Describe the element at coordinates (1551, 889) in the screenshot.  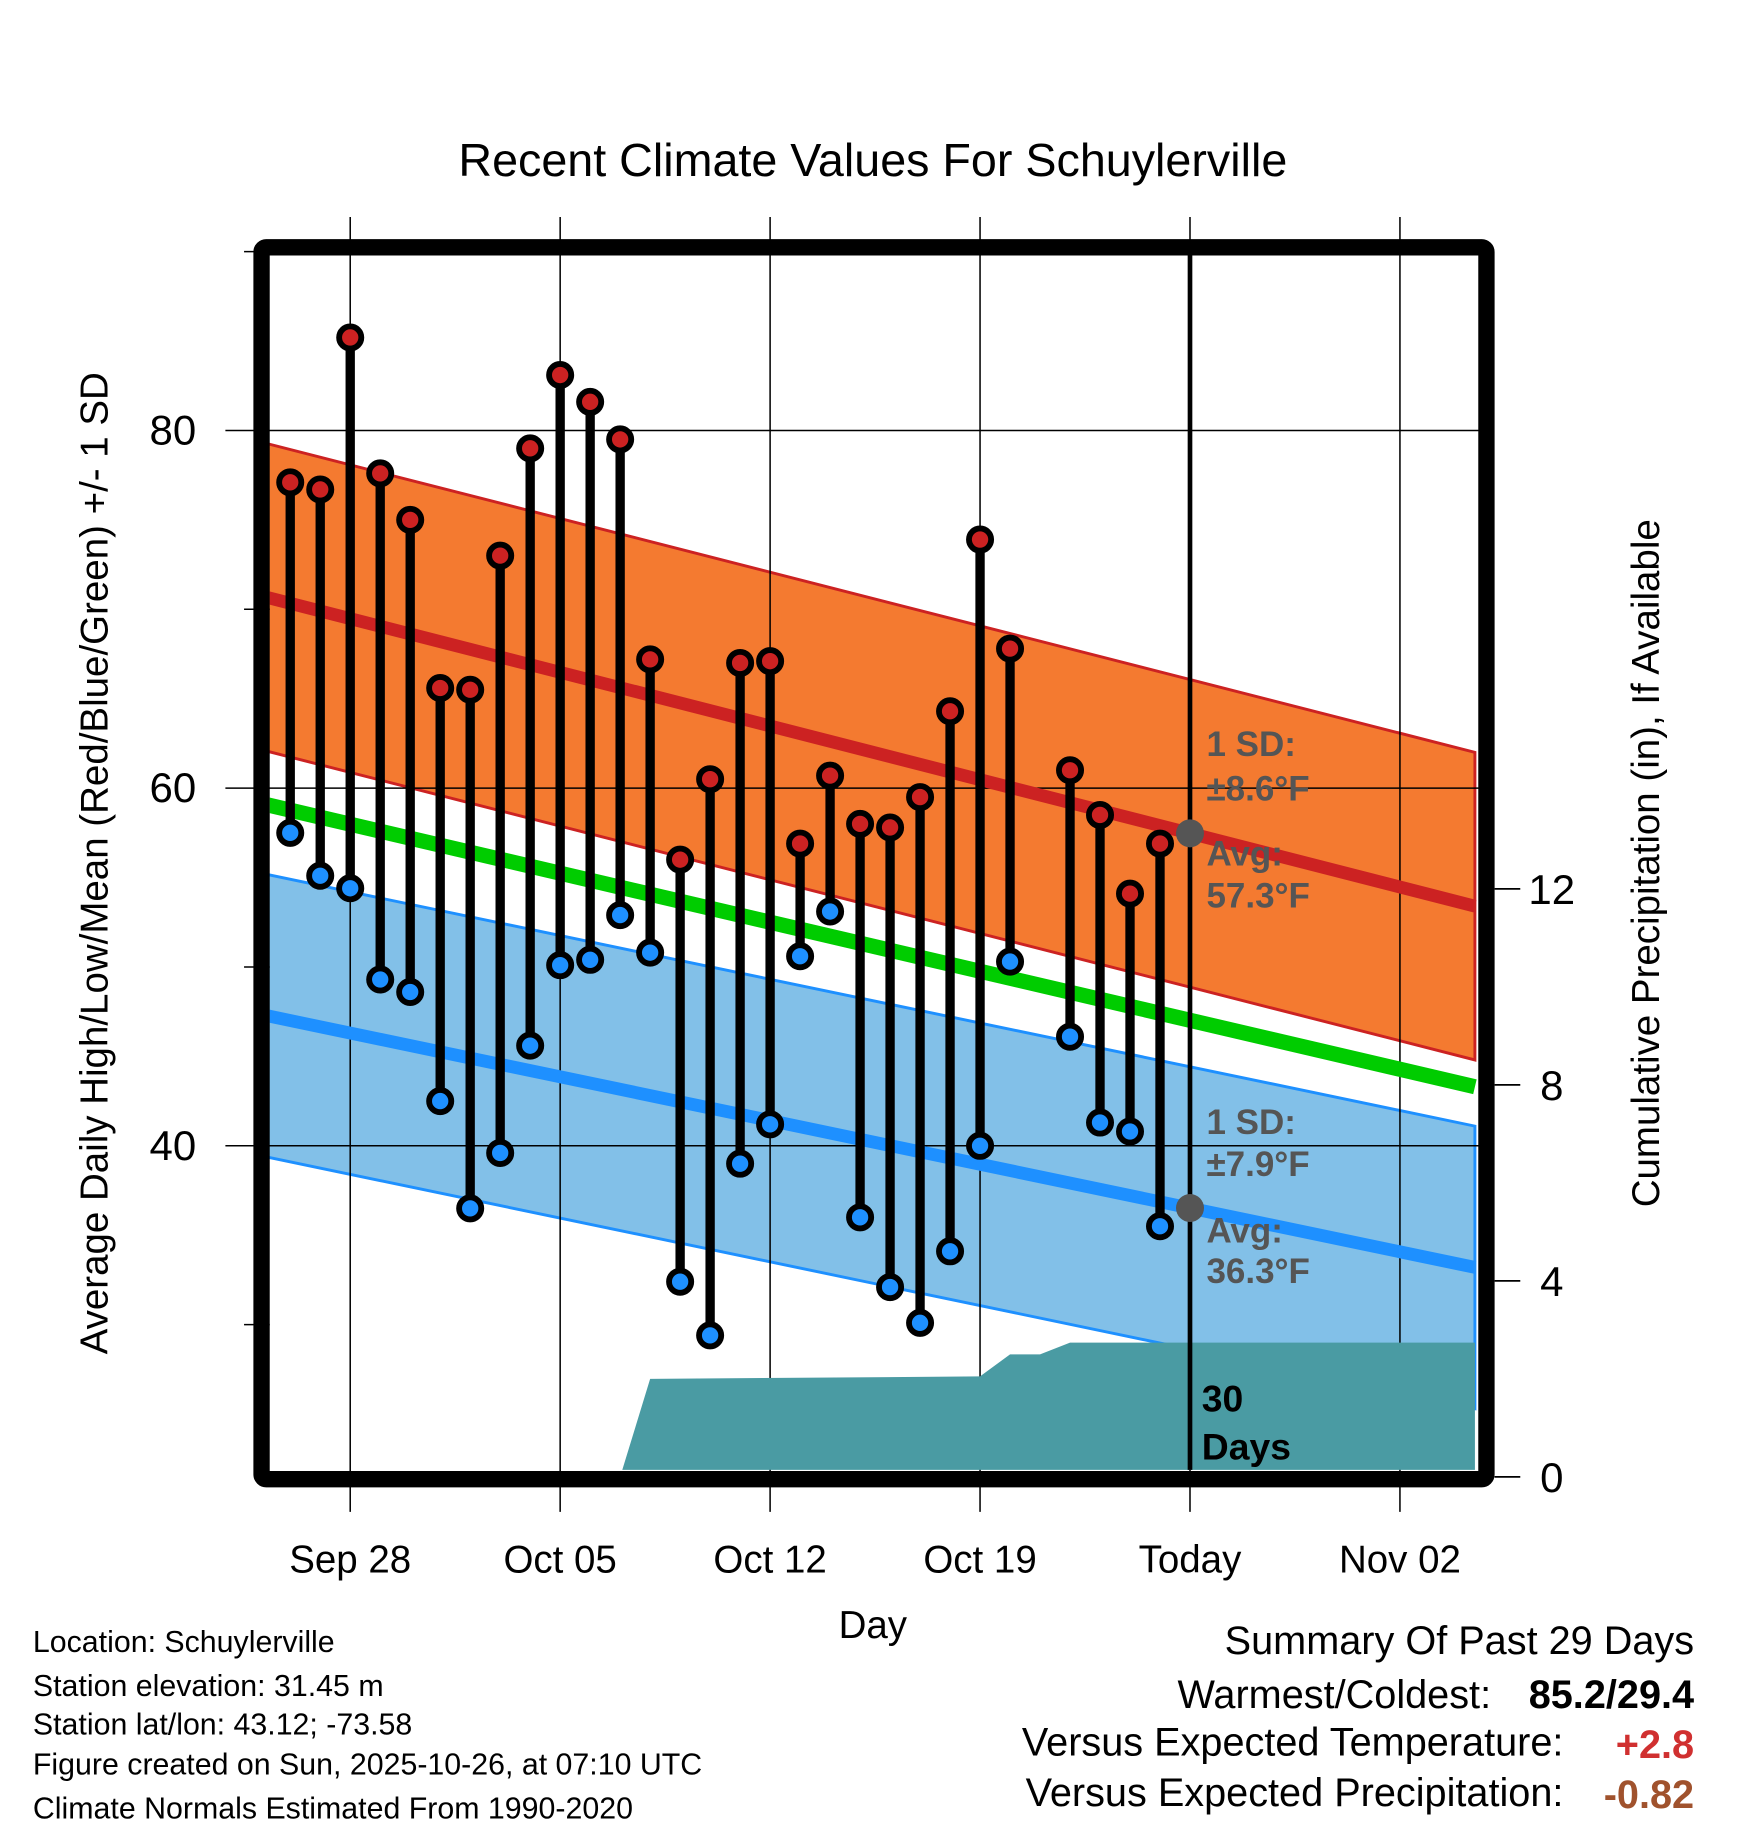
I see `y2-tick-label: 12` at that location.